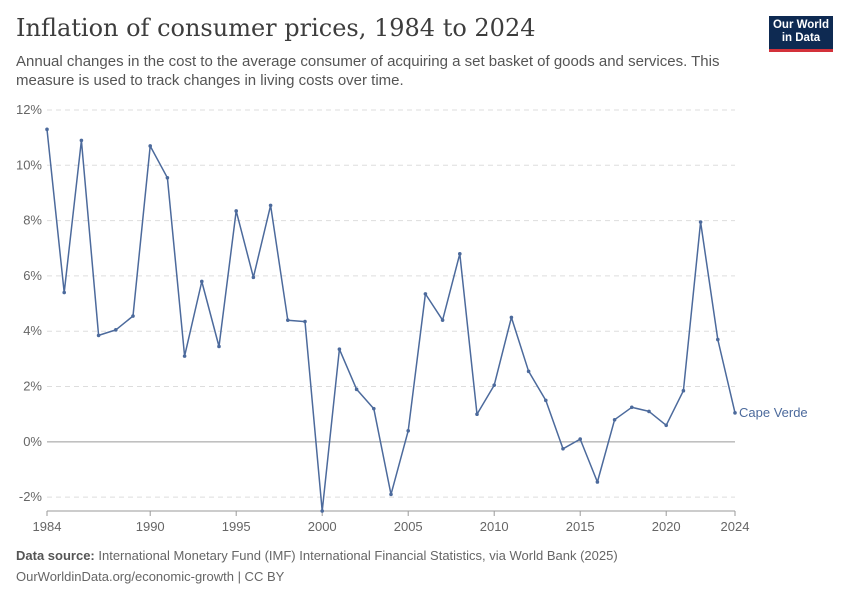 This screenshot has height=600, width=850. I want to click on y-tick-label: 12%, so click(29, 109).